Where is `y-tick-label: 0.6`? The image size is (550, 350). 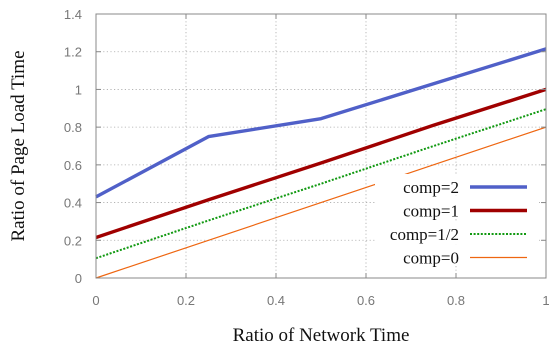
y-tick-label: 0.6 is located at coordinates (73, 165).